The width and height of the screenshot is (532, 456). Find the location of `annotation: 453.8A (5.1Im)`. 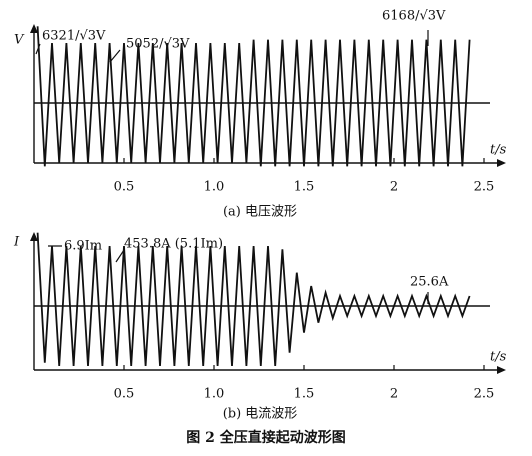

annotation: 453.8A (5.1Im) is located at coordinates (173, 244).